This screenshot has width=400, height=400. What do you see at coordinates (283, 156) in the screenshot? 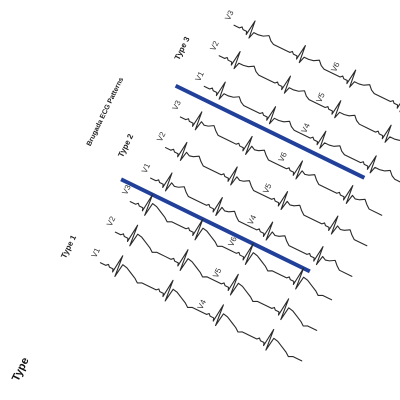
I see `section2-lead-v6: V6` at bounding box center [283, 156].